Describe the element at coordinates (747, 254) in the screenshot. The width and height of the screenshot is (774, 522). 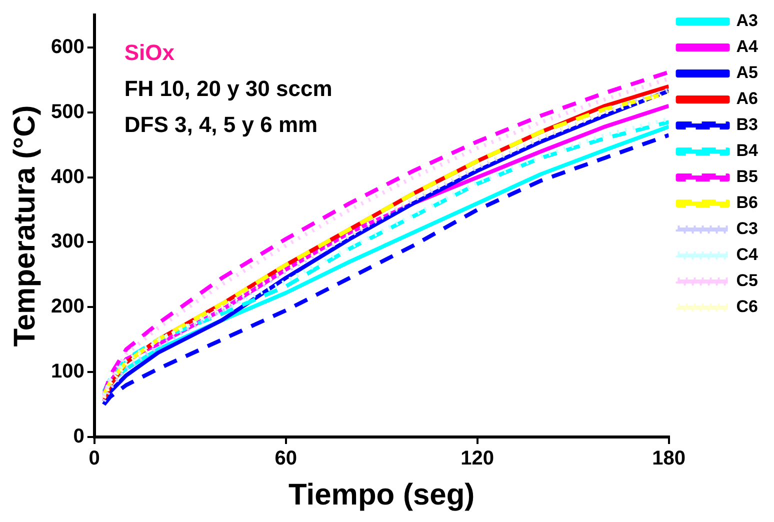
I see `legend-label: C4` at that location.